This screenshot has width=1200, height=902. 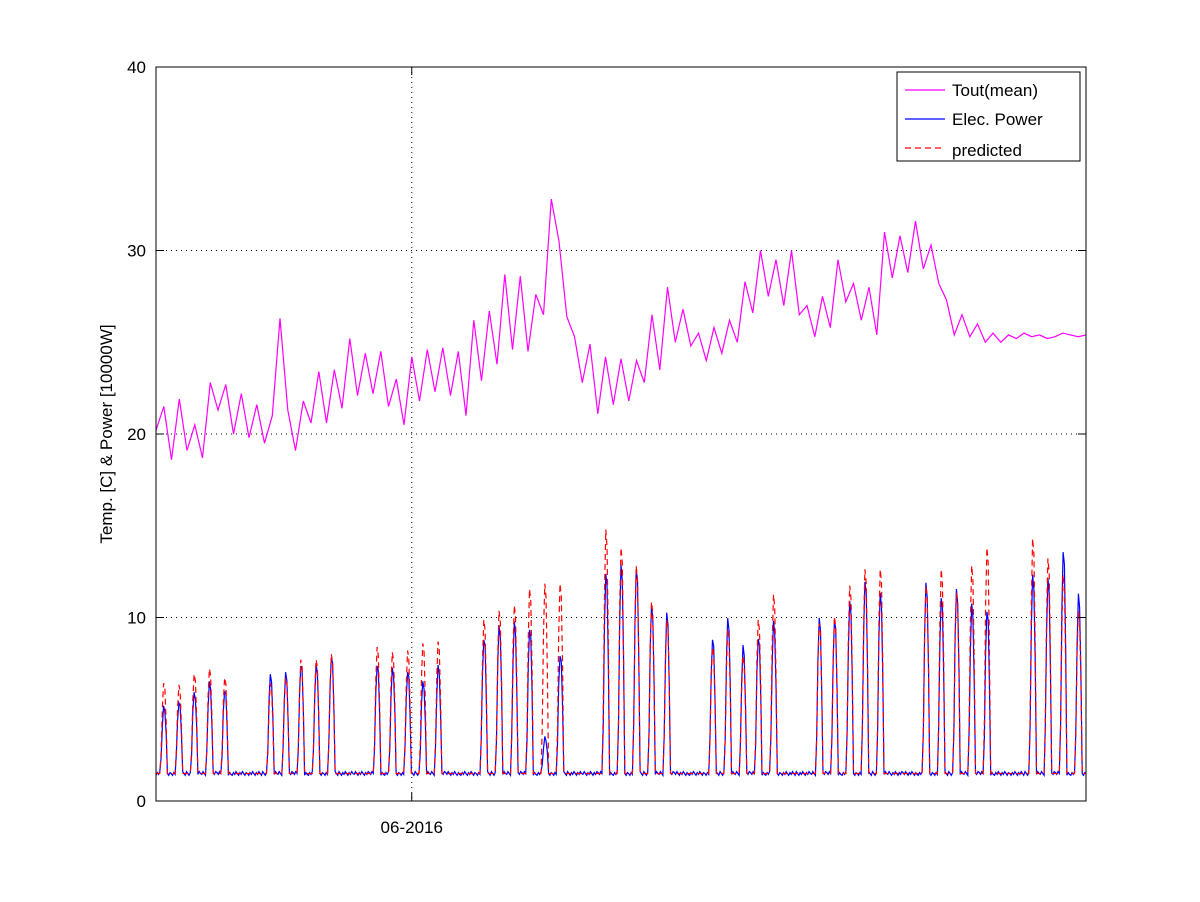 What do you see at coordinates (997, 119) in the screenshot?
I see `legend-label-elec-power: Elec. Power` at bounding box center [997, 119].